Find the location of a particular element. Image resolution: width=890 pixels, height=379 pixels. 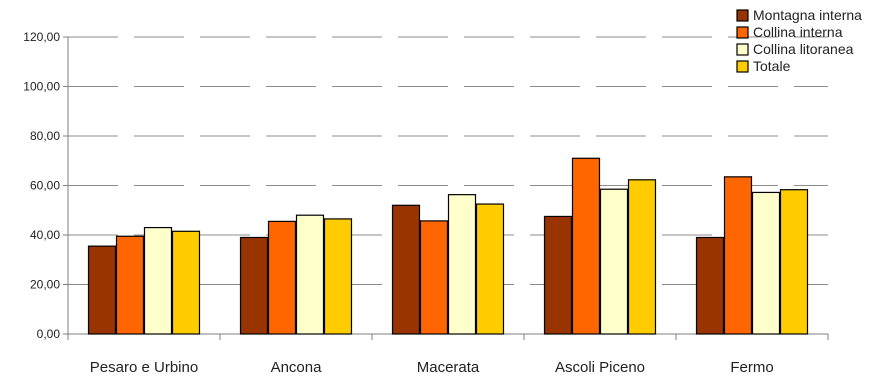

x-category-label: Pesaro e Urbino is located at coordinates (144, 367).